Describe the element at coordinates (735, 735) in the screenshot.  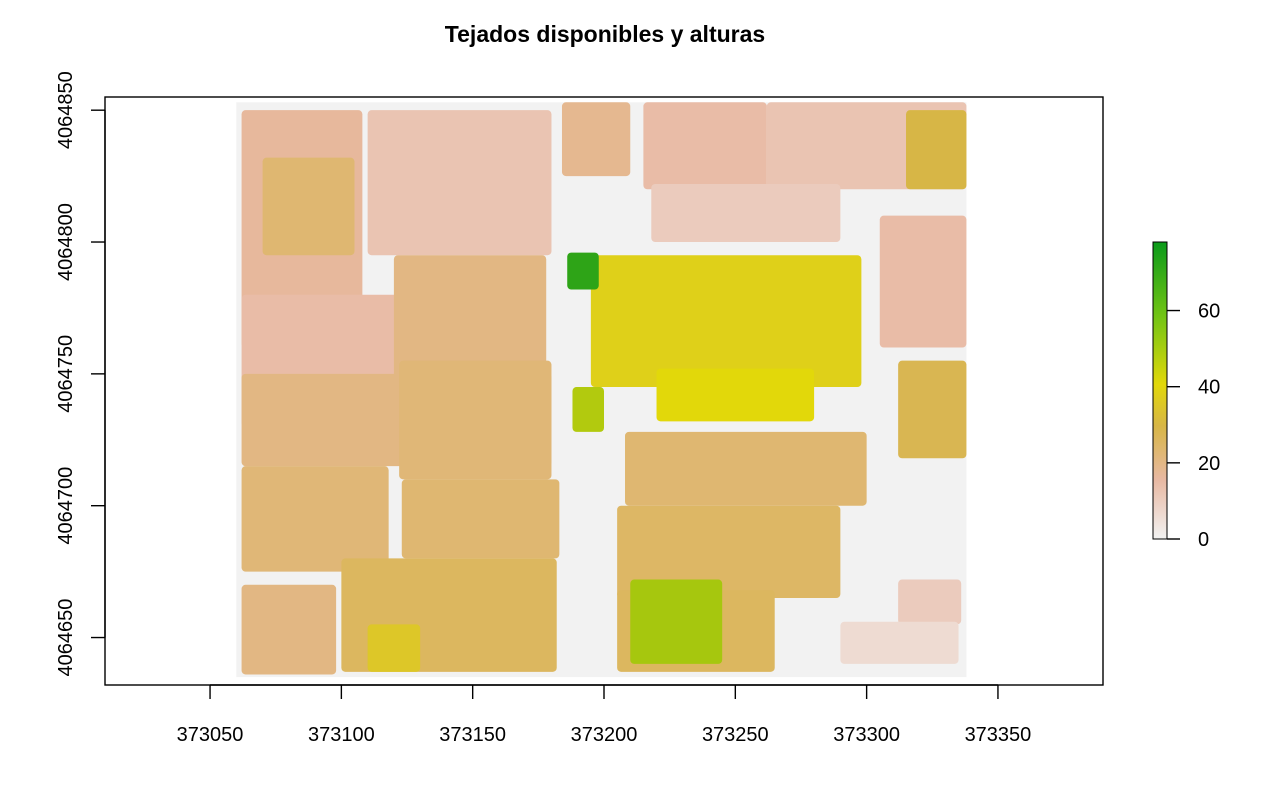
I see `x-tick-label: 373250` at that location.